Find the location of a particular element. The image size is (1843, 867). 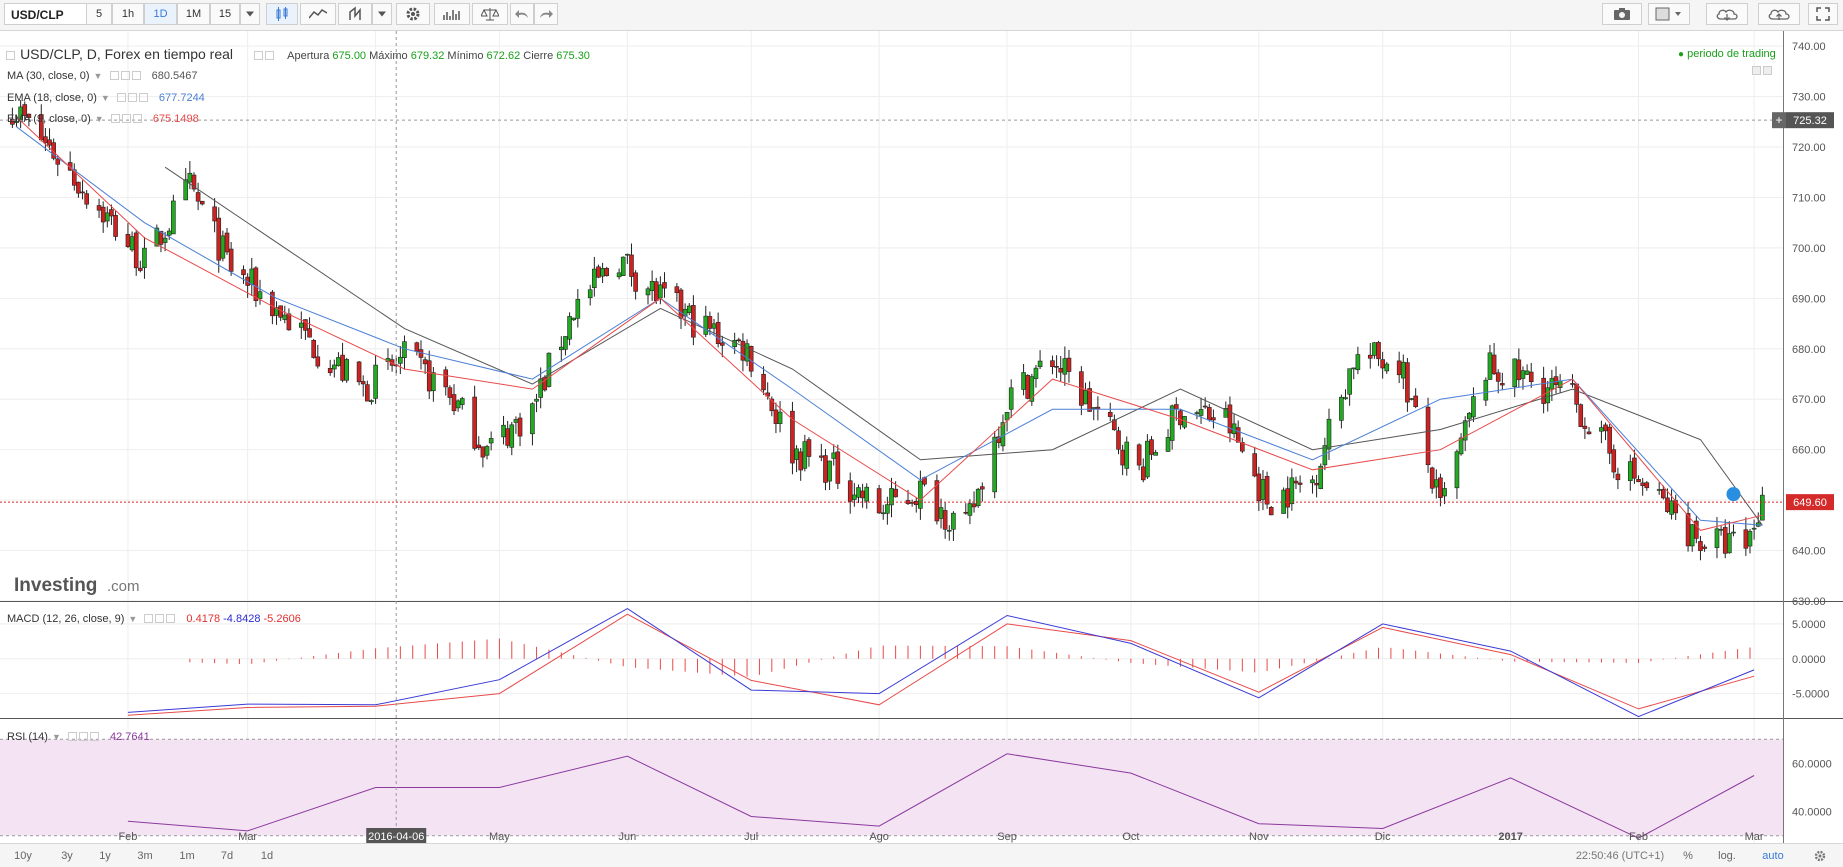

interval-1m-button: 1M is located at coordinates (193, 14).